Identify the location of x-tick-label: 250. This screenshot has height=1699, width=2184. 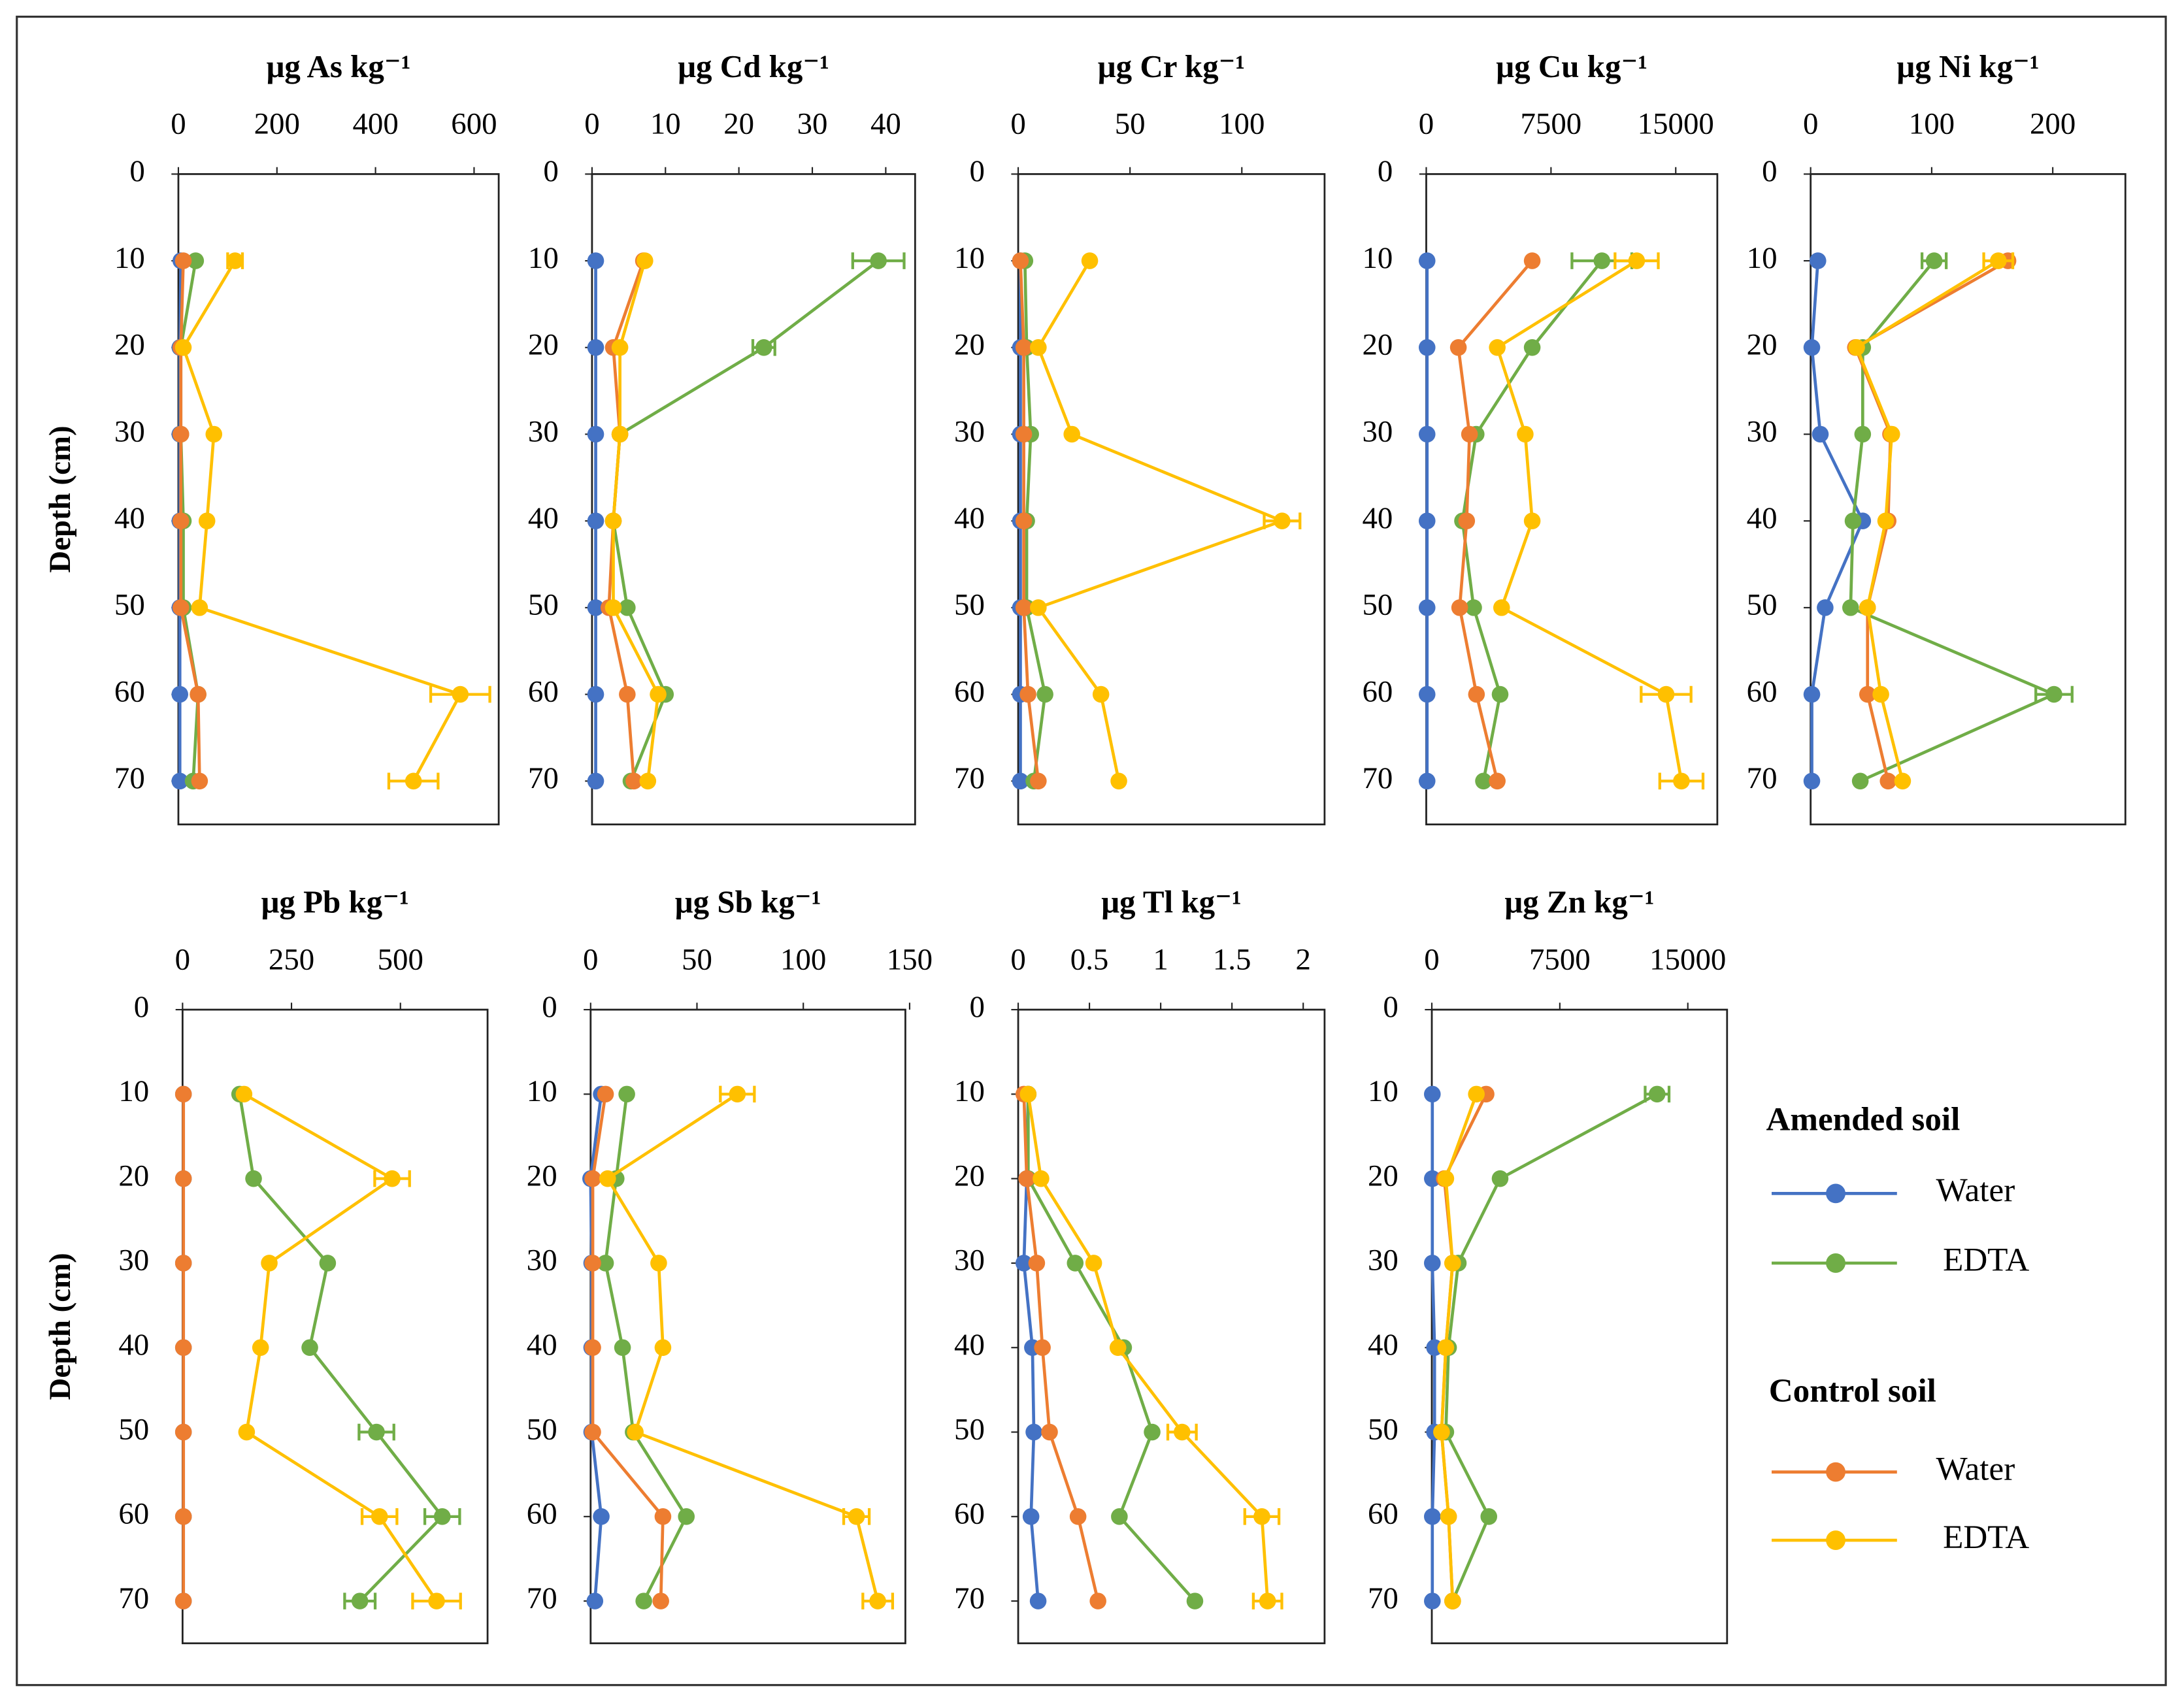
(291, 959).